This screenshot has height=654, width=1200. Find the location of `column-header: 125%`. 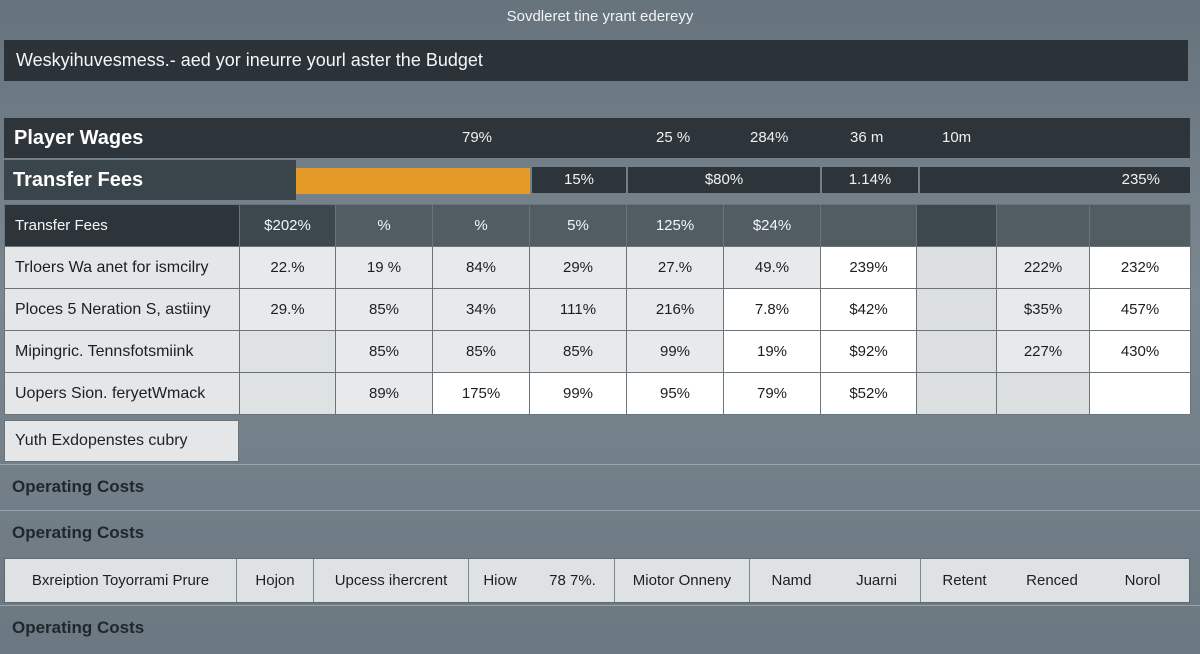

column-header: 125% is located at coordinates (675, 225).